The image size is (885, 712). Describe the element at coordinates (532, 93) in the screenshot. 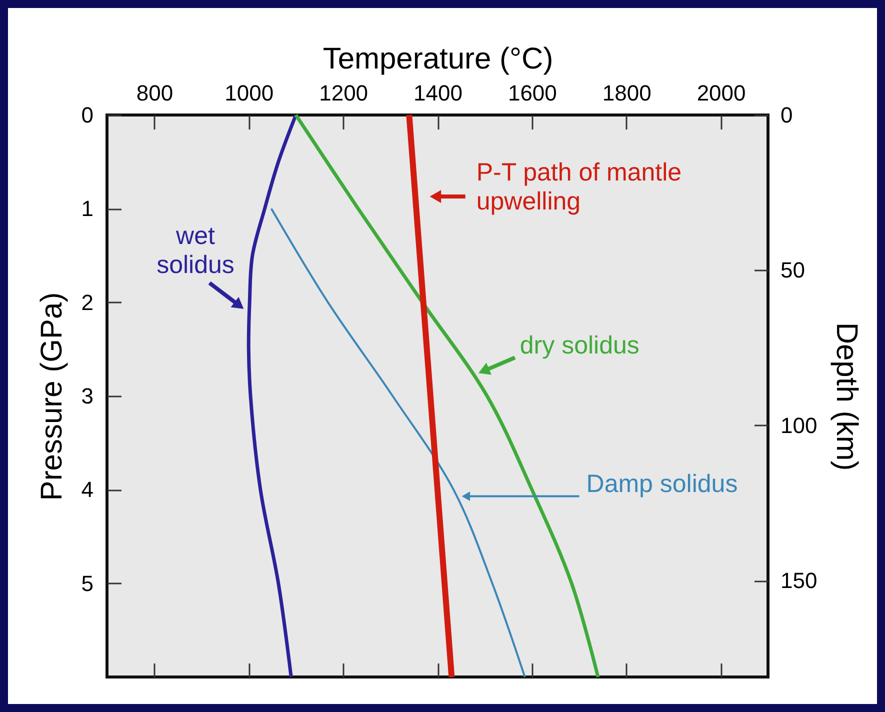

I see `x-tick-label: 1600` at that location.